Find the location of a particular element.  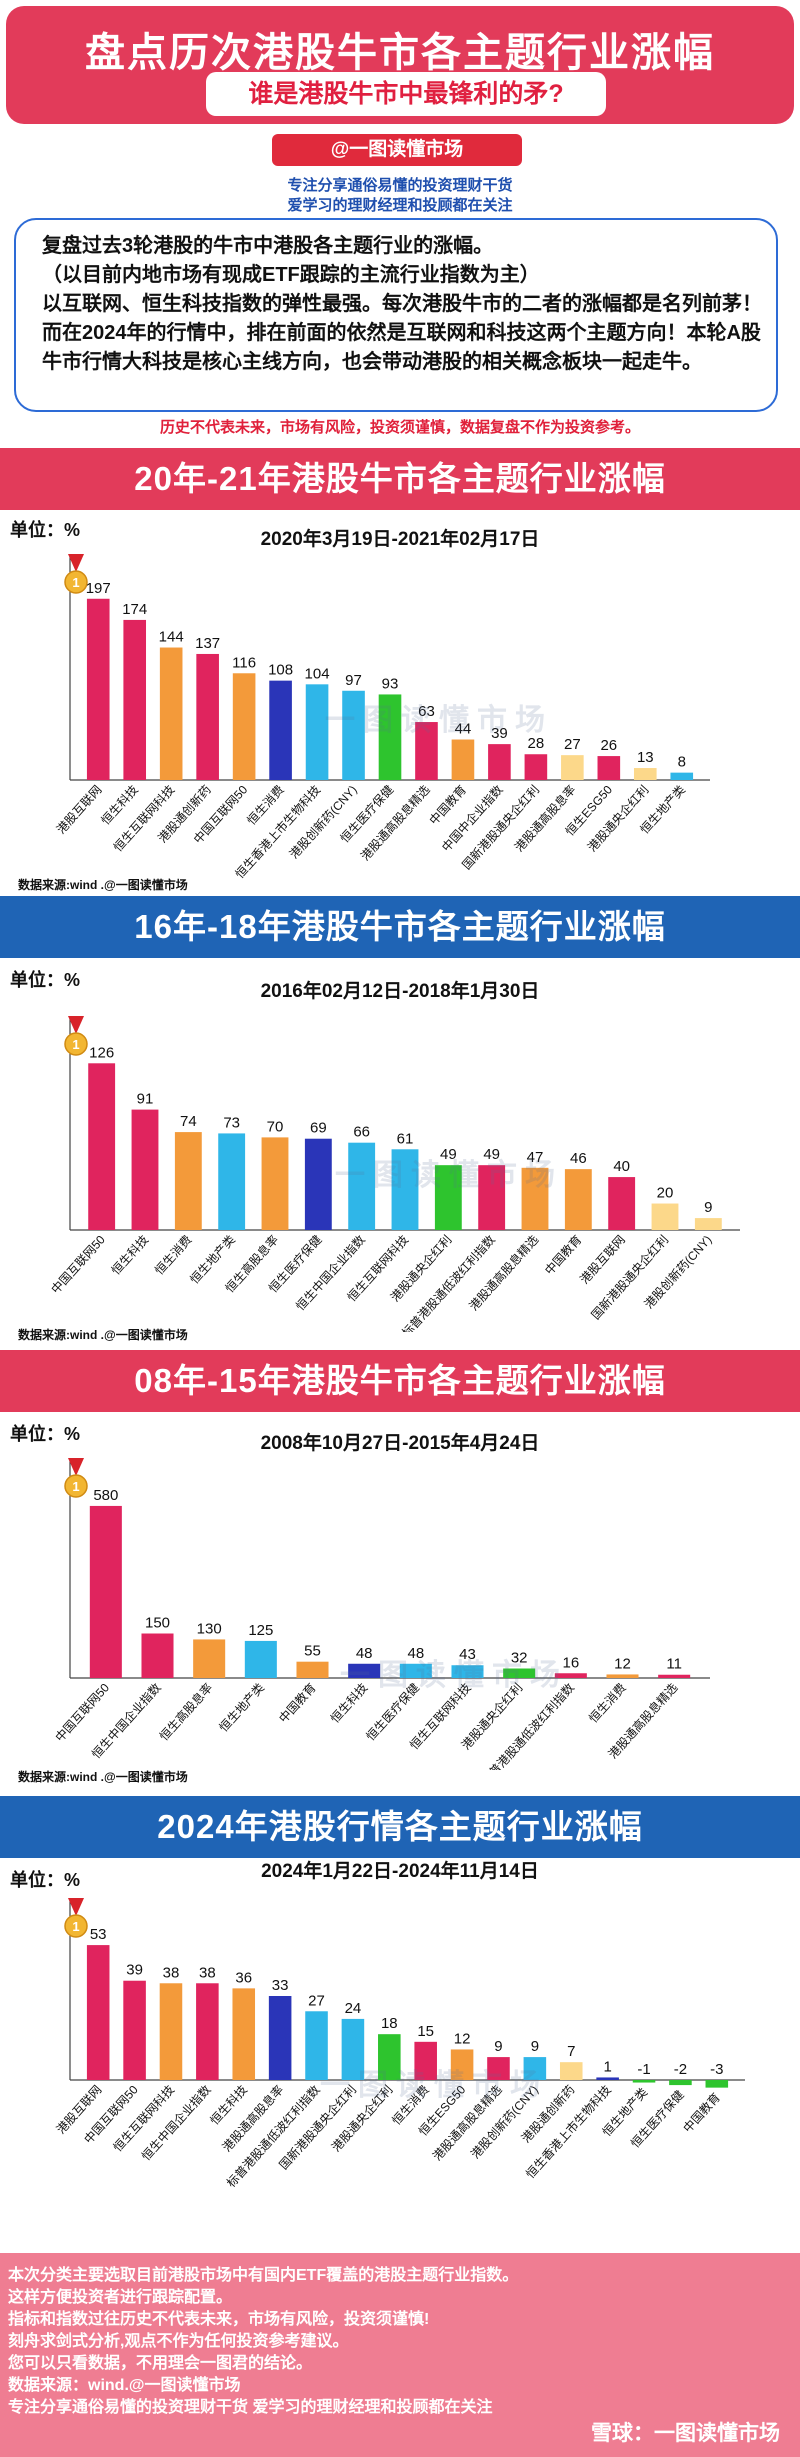

category-label: 恒生地产类 is located at coordinates (242, 1708).